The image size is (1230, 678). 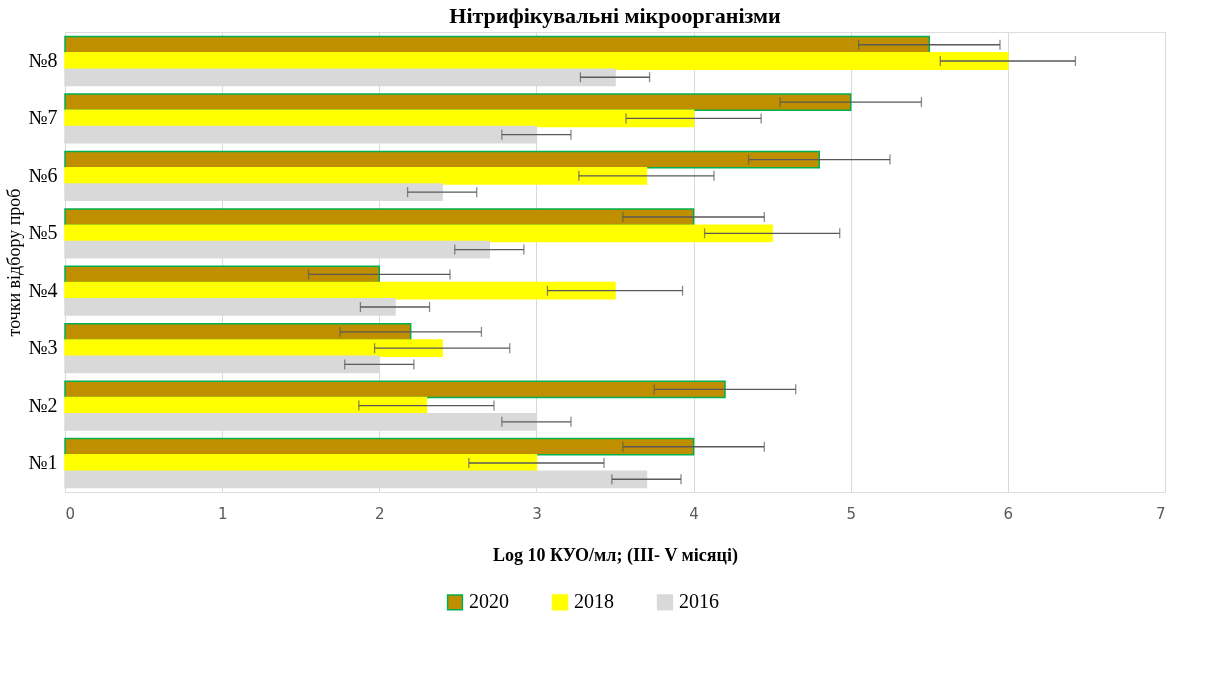 What do you see at coordinates (43, 60) in the screenshot?
I see `y-tick-label: №8` at bounding box center [43, 60].